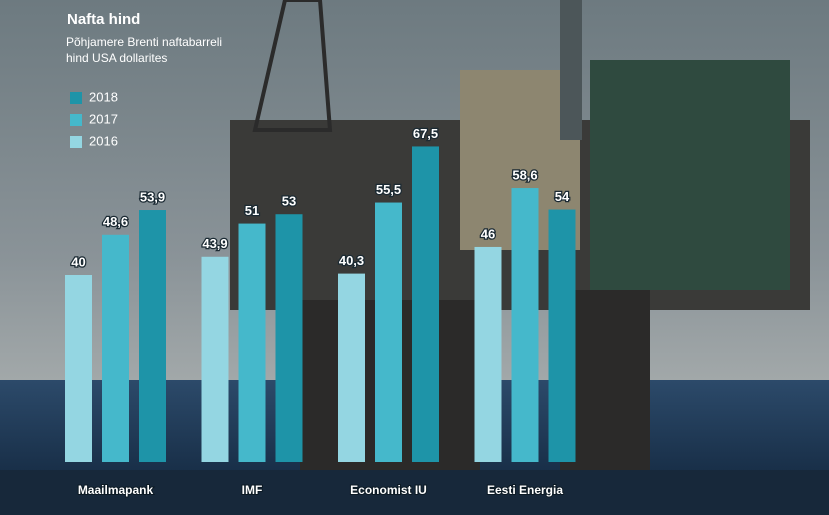  I want to click on value-label: 55,5, so click(388, 189).